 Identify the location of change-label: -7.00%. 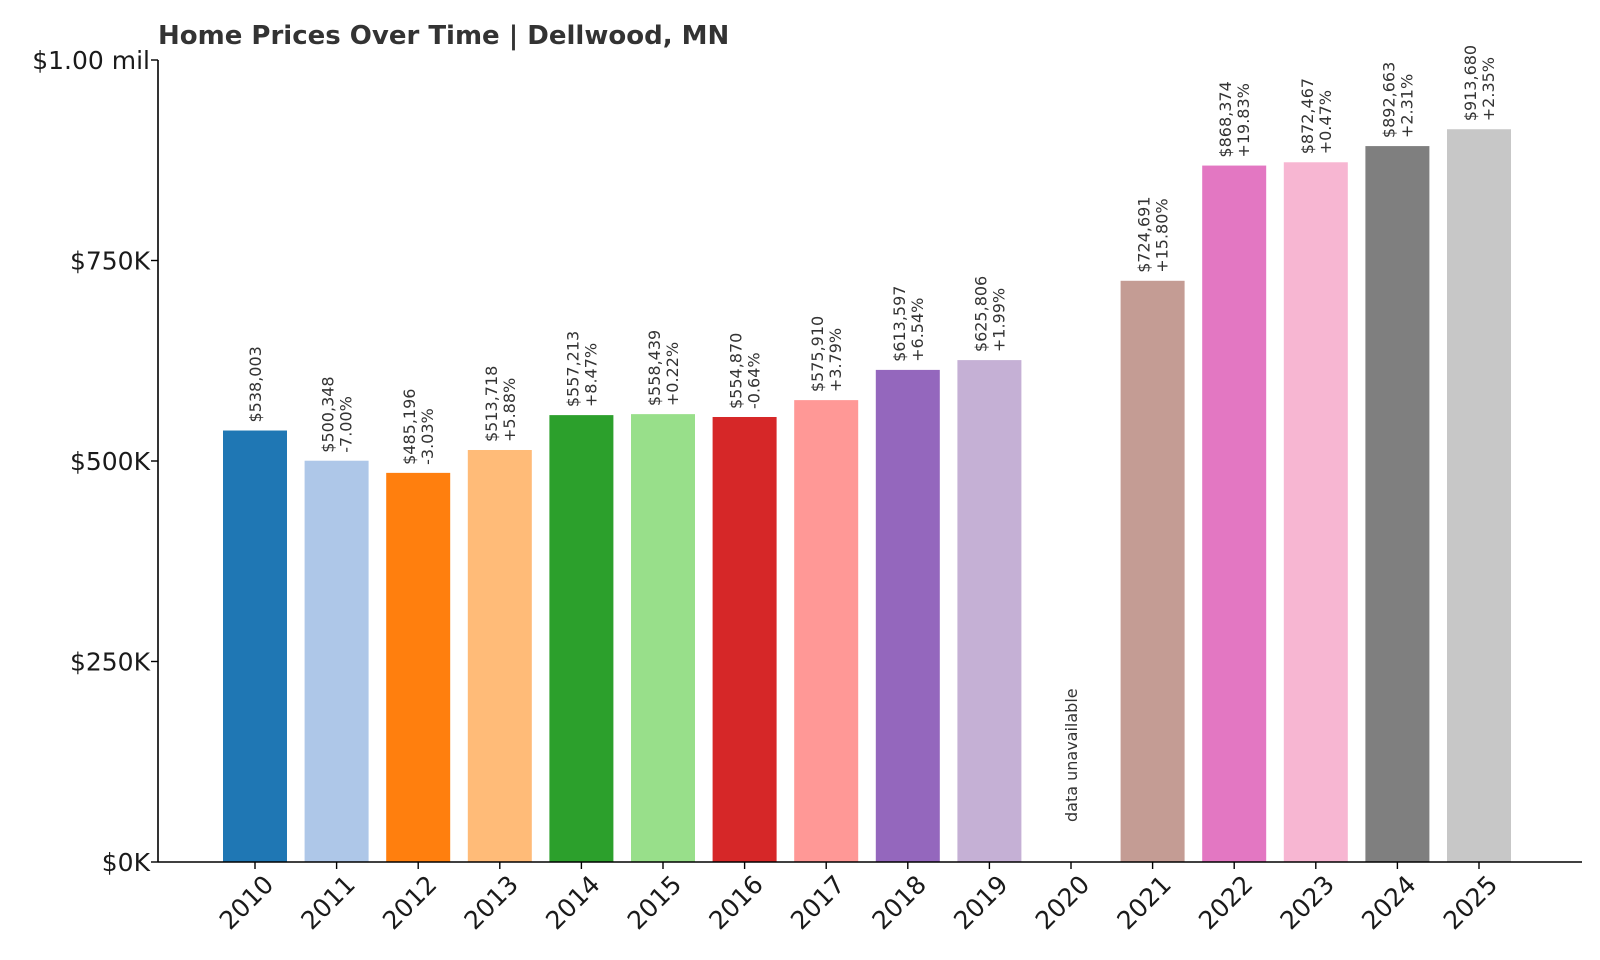
(346, 424).